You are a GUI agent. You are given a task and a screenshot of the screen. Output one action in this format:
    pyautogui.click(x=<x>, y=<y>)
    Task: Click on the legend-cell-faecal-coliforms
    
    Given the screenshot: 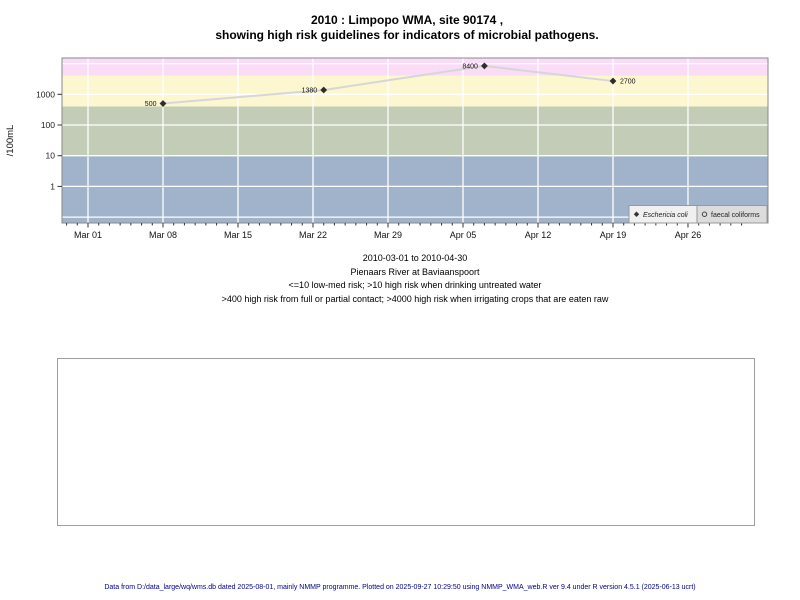 What is the action you would take?
    pyautogui.click(x=732, y=214)
    